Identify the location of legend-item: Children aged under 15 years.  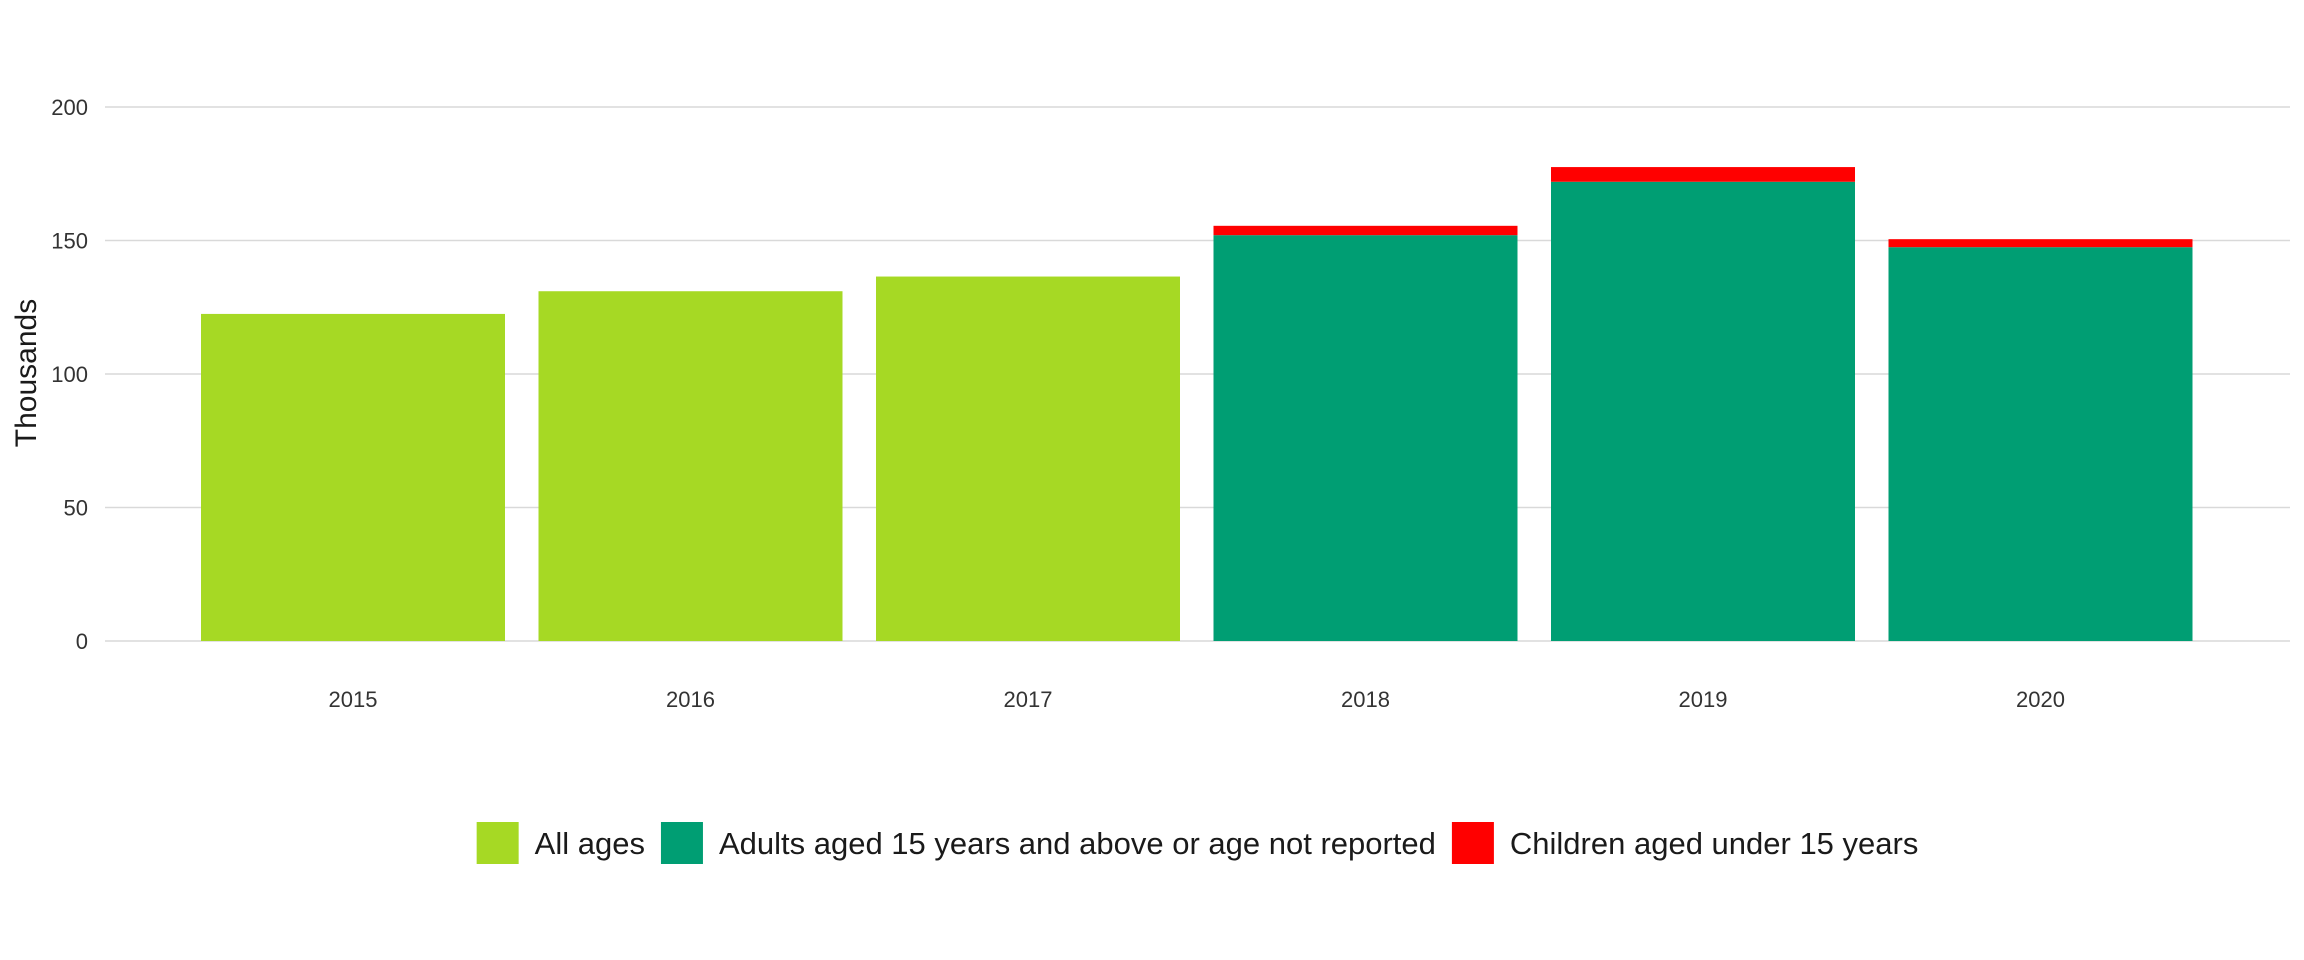
(1684, 843).